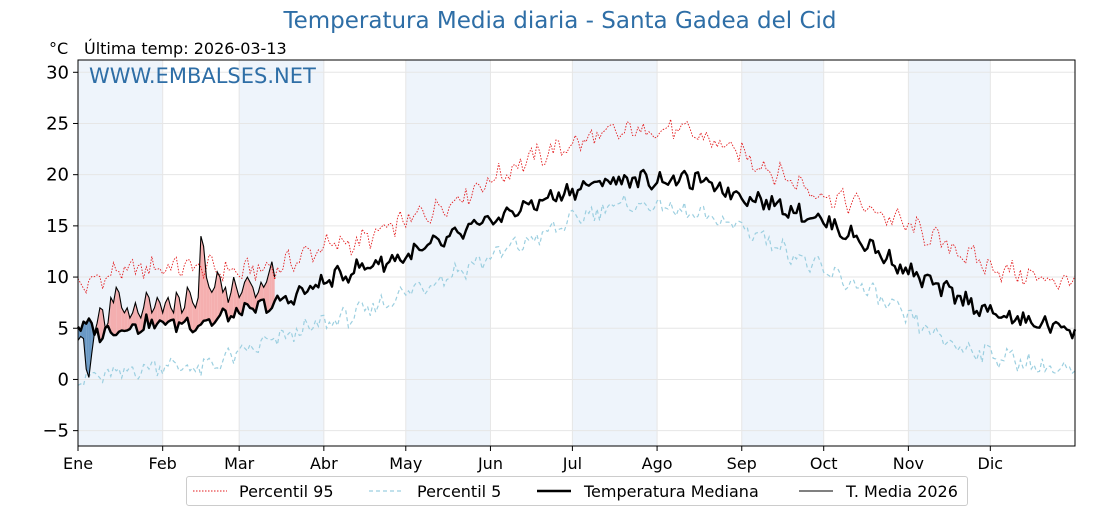 The width and height of the screenshot is (1120, 507). What do you see at coordinates (78, 463) in the screenshot?
I see `x-tick-label-ene: Ene` at bounding box center [78, 463].